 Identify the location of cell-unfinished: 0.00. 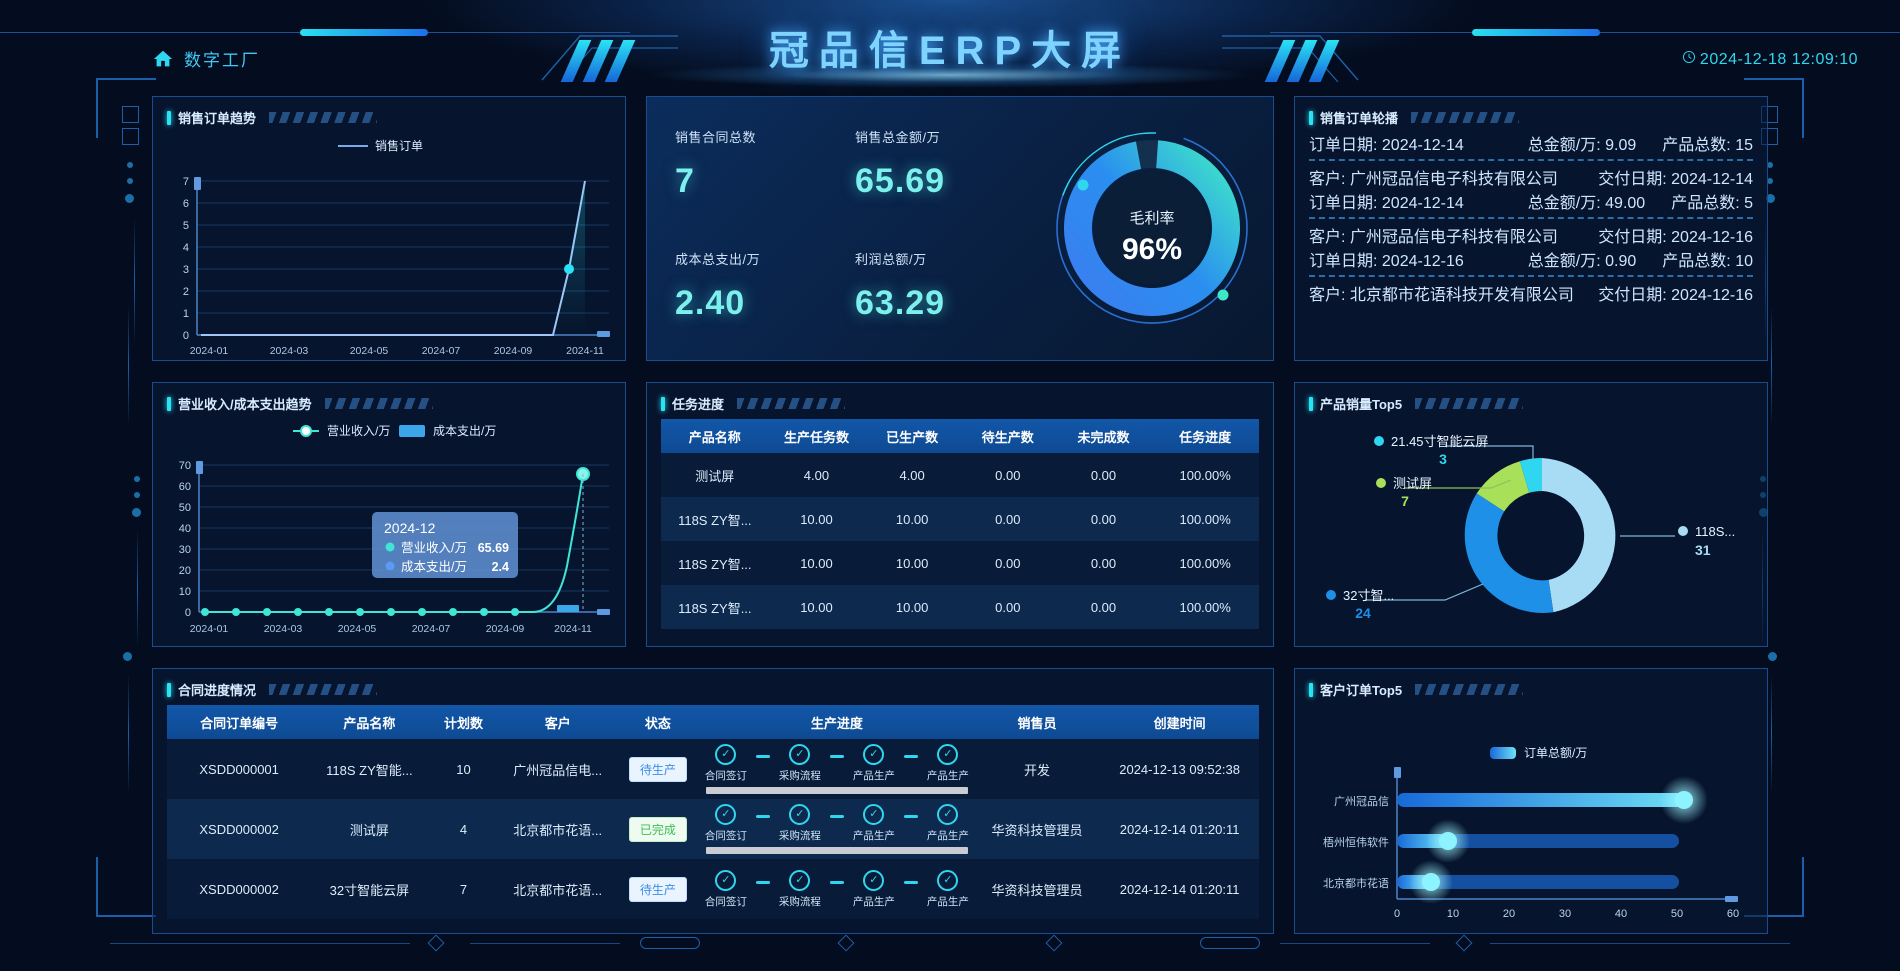
(1103, 475).